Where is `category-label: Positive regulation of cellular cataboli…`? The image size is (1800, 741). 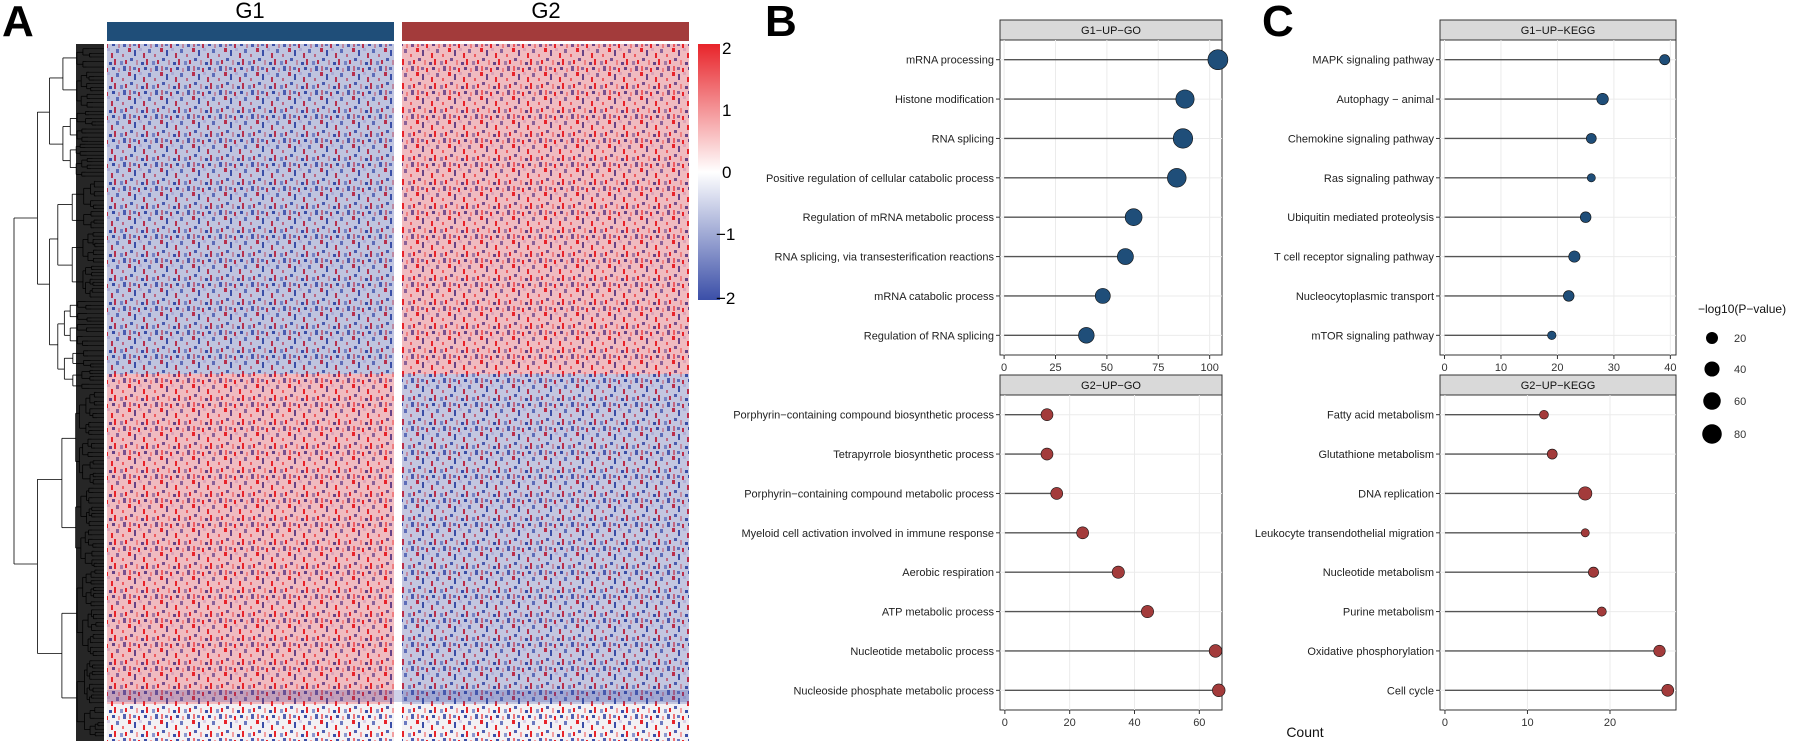
category-label: Positive regulation of cellular cataboli… is located at coordinates (880, 179).